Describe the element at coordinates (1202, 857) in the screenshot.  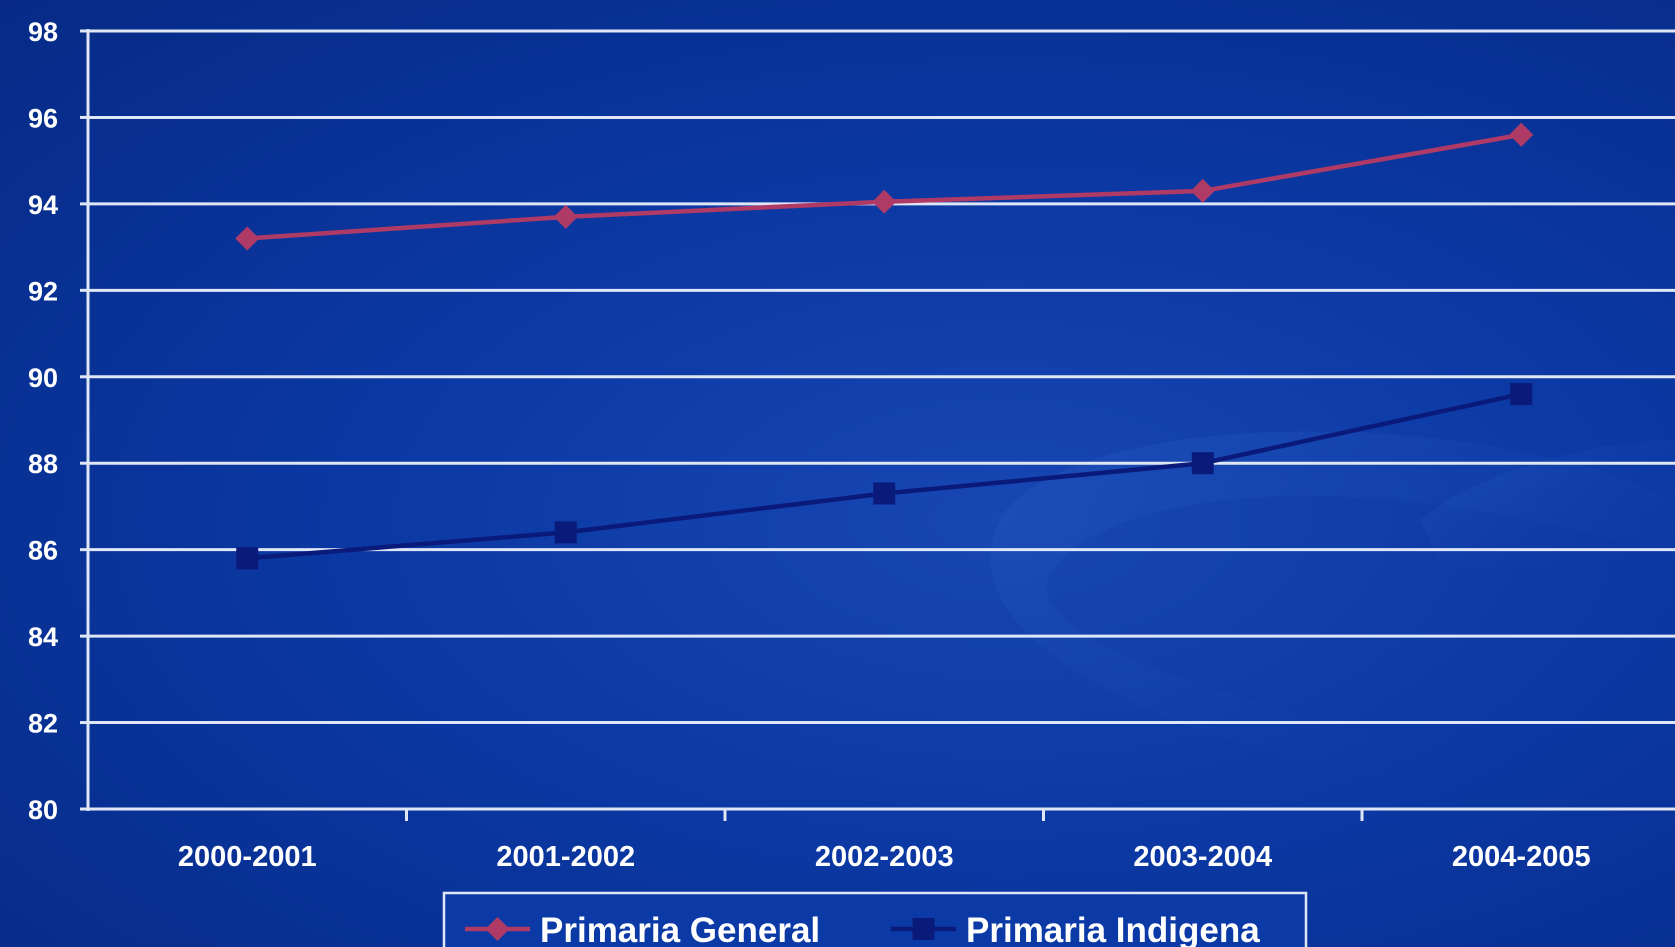
I see `x-tick-label: 2003-2004` at that location.